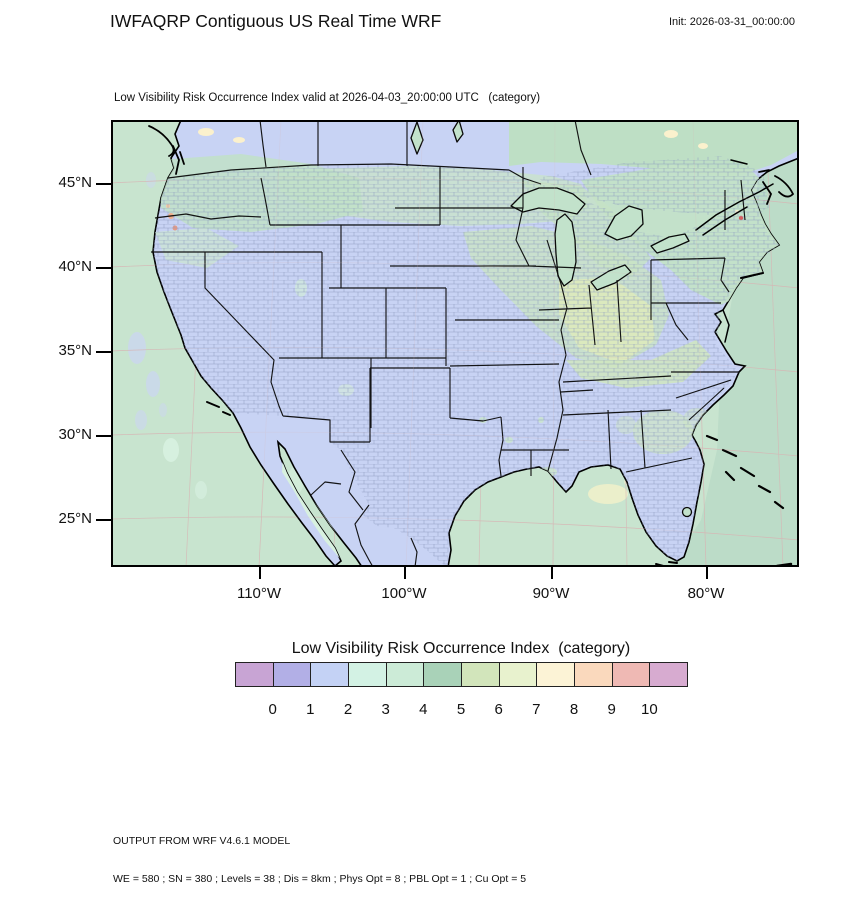  I want to click on x-axis-label: 90°W, so click(551, 593).